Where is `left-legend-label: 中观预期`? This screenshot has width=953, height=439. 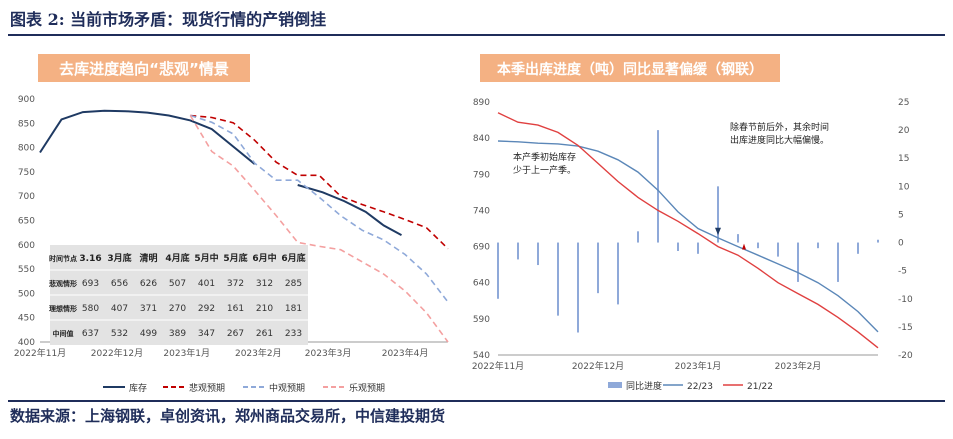
left-legend-label: 中观预期 is located at coordinates (287, 388).